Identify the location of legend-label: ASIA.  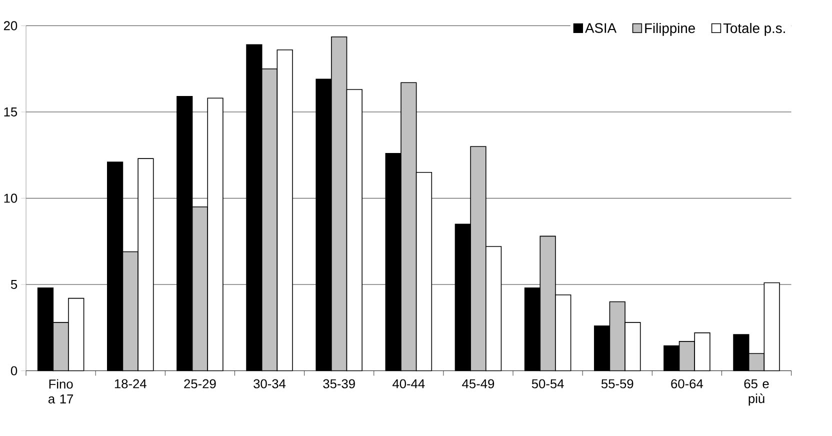
(601, 28).